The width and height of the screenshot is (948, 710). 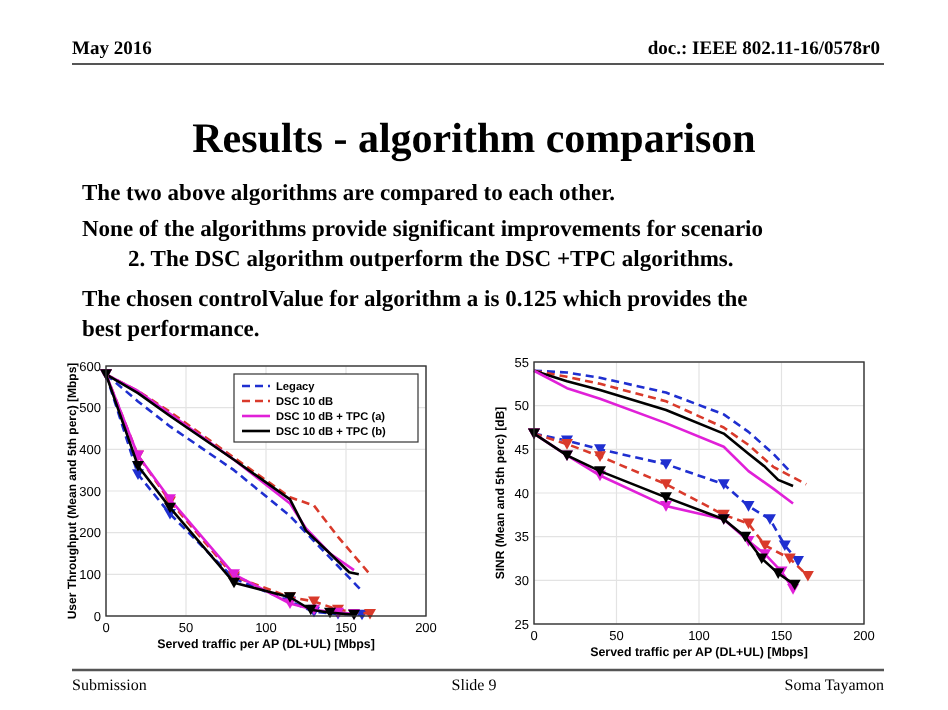 What do you see at coordinates (431, 260) in the screenshot?
I see `text: 2. The DSC algorithm outperform the DSC +TPC algorithms.` at bounding box center [431, 260].